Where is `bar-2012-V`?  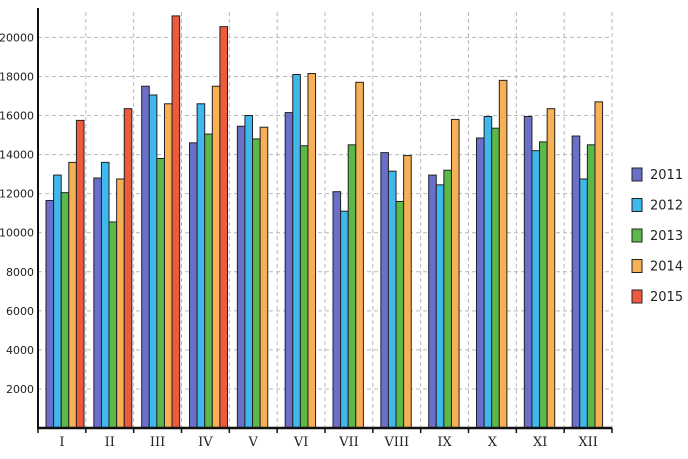
bar-2012-V is located at coordinates (249, 272).